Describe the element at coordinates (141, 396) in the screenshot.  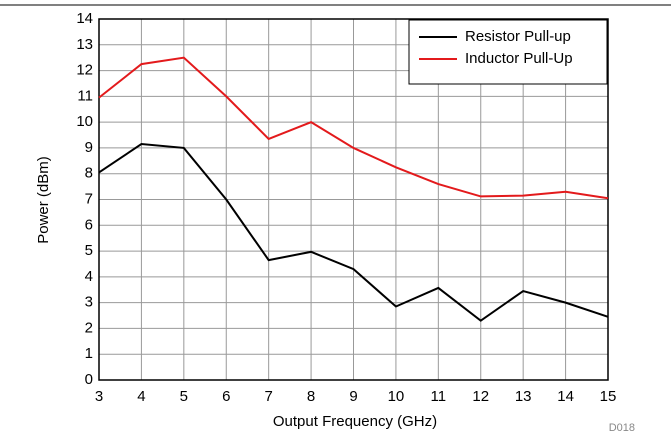
I see `x-tick-label: 4` at that location.